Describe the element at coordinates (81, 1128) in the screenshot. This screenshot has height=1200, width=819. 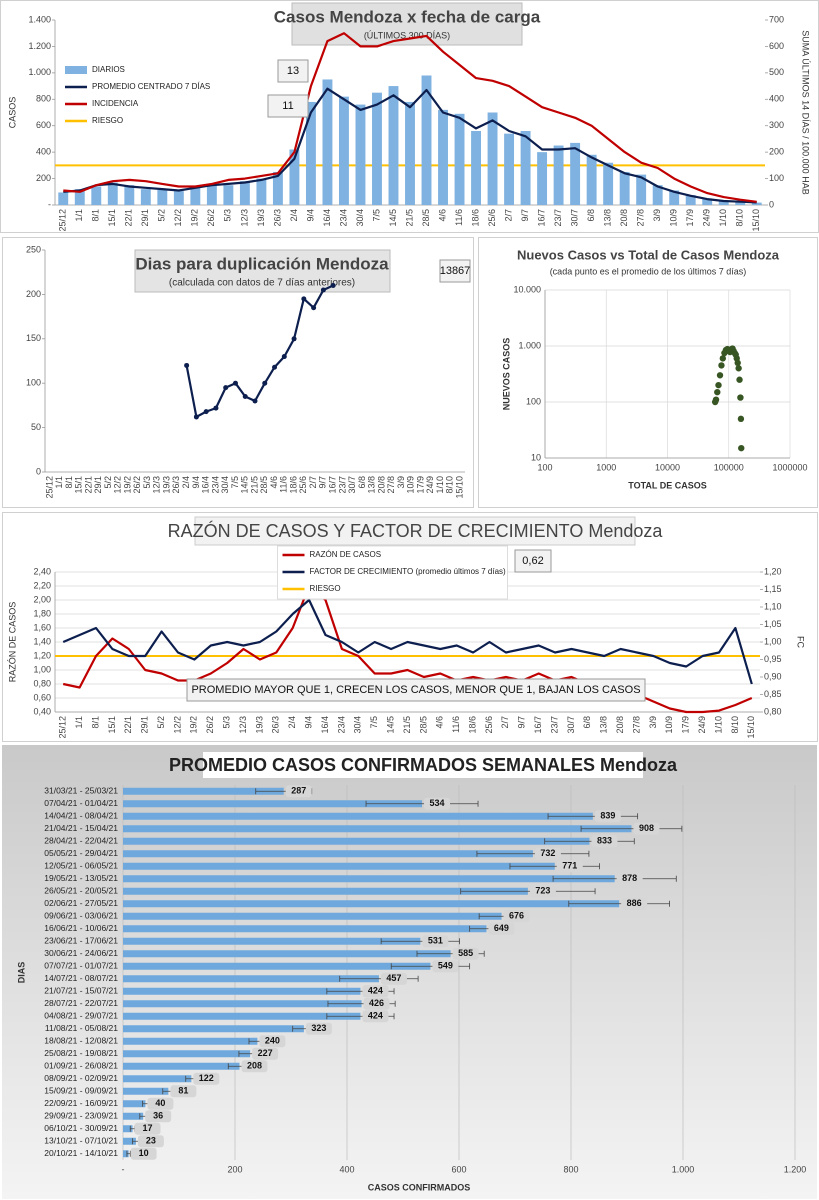
I see `y-tick-label: 06/10/21 - 30/09/21` at that location.